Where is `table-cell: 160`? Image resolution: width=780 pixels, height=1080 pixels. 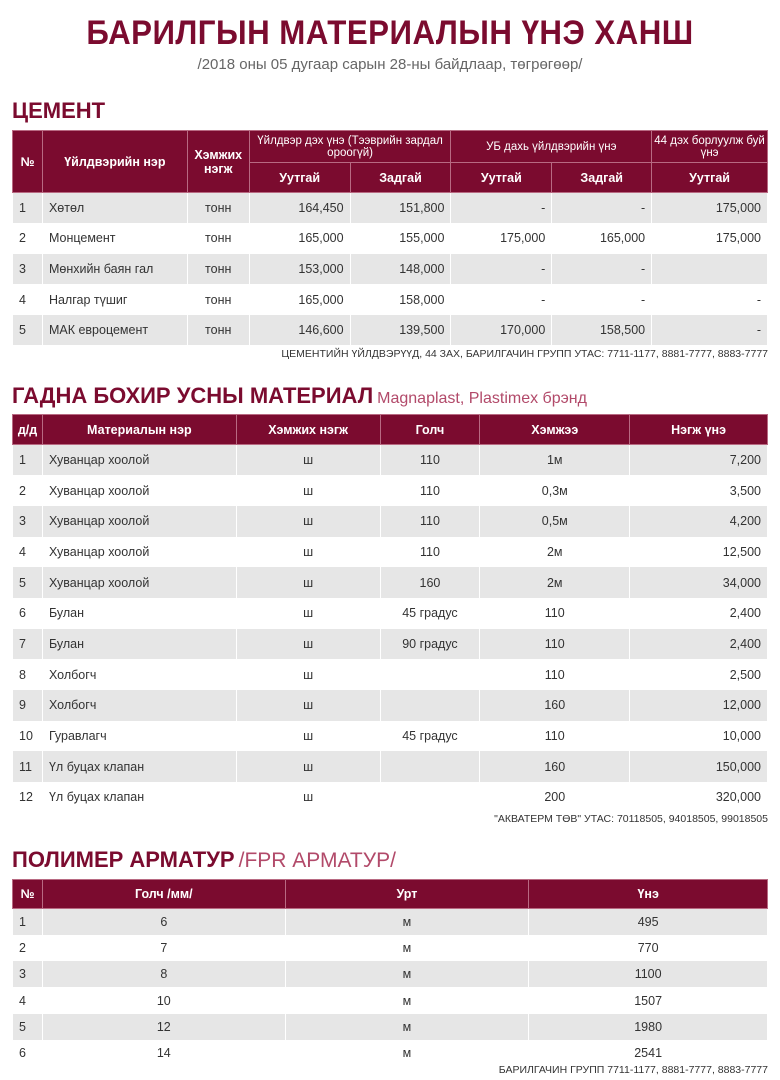
table-cell: 160 is located at coordinates (555, 767).